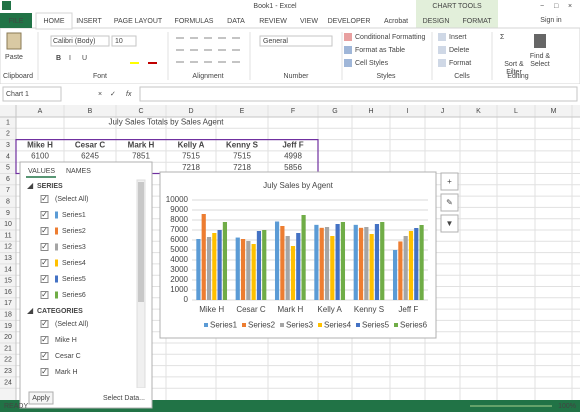 The image size is (580, 412). I want to click on font-box, so click(80, 41).